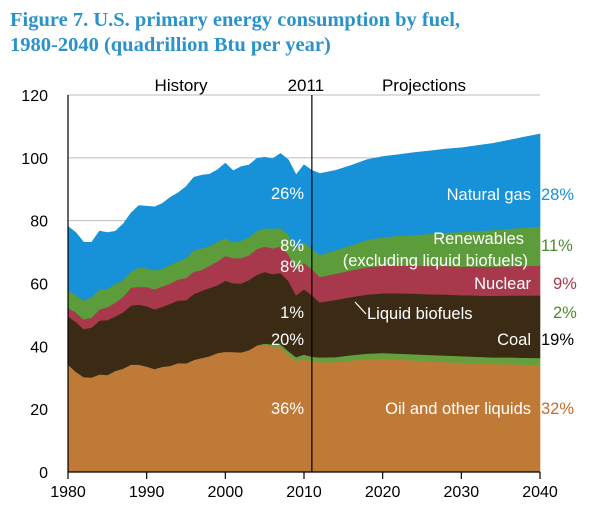  Describe the element at coordinates (39, 222) in the screenshot. I see `y-tick-label: 80` at that location.